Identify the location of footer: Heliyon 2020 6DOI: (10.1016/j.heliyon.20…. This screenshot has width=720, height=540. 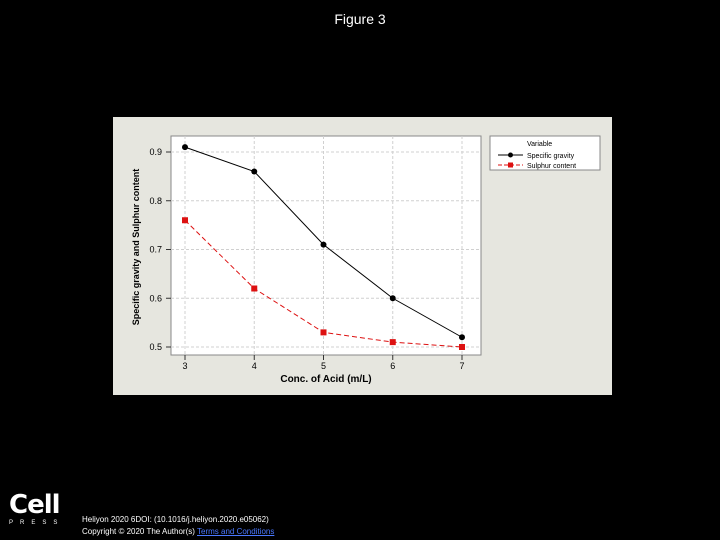
(178, 526).